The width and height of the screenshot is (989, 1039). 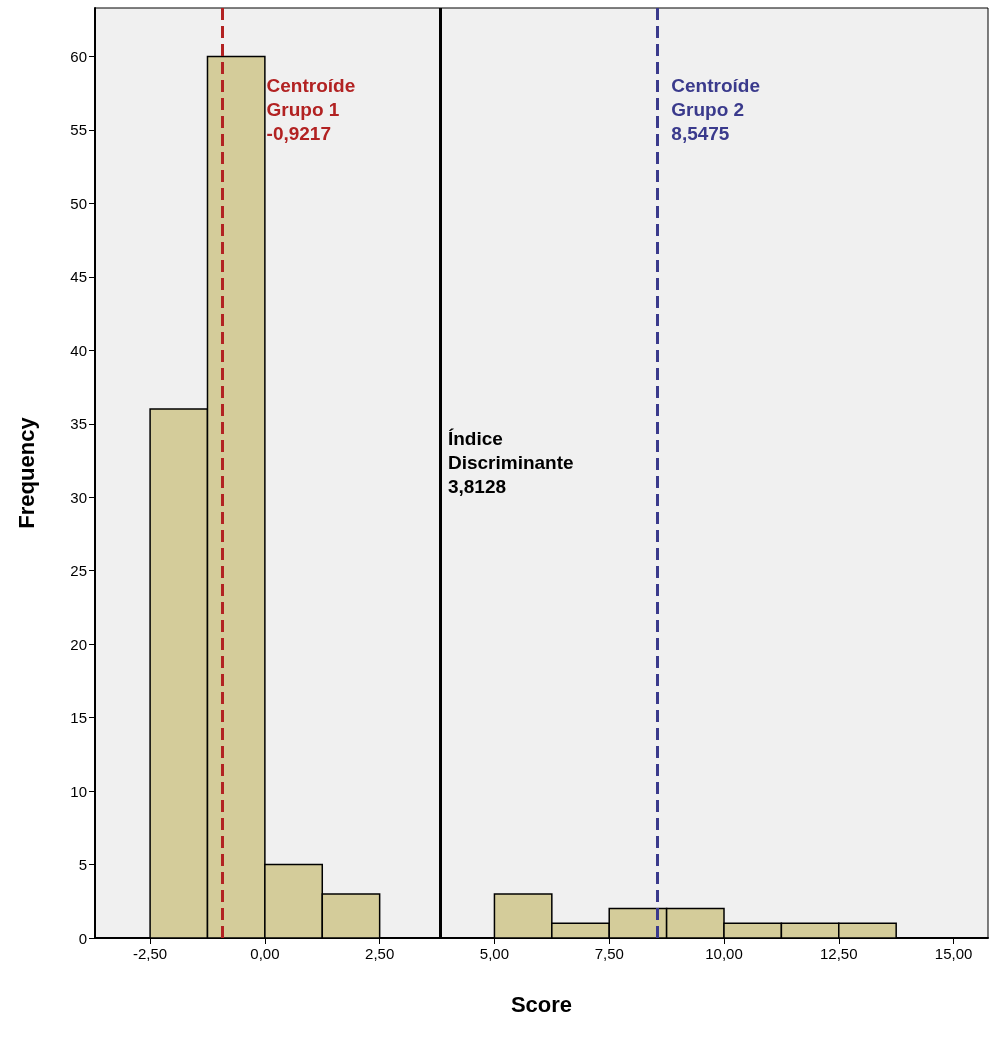 I want to click on y-tick-label: 25, so click(x=78, y=571).